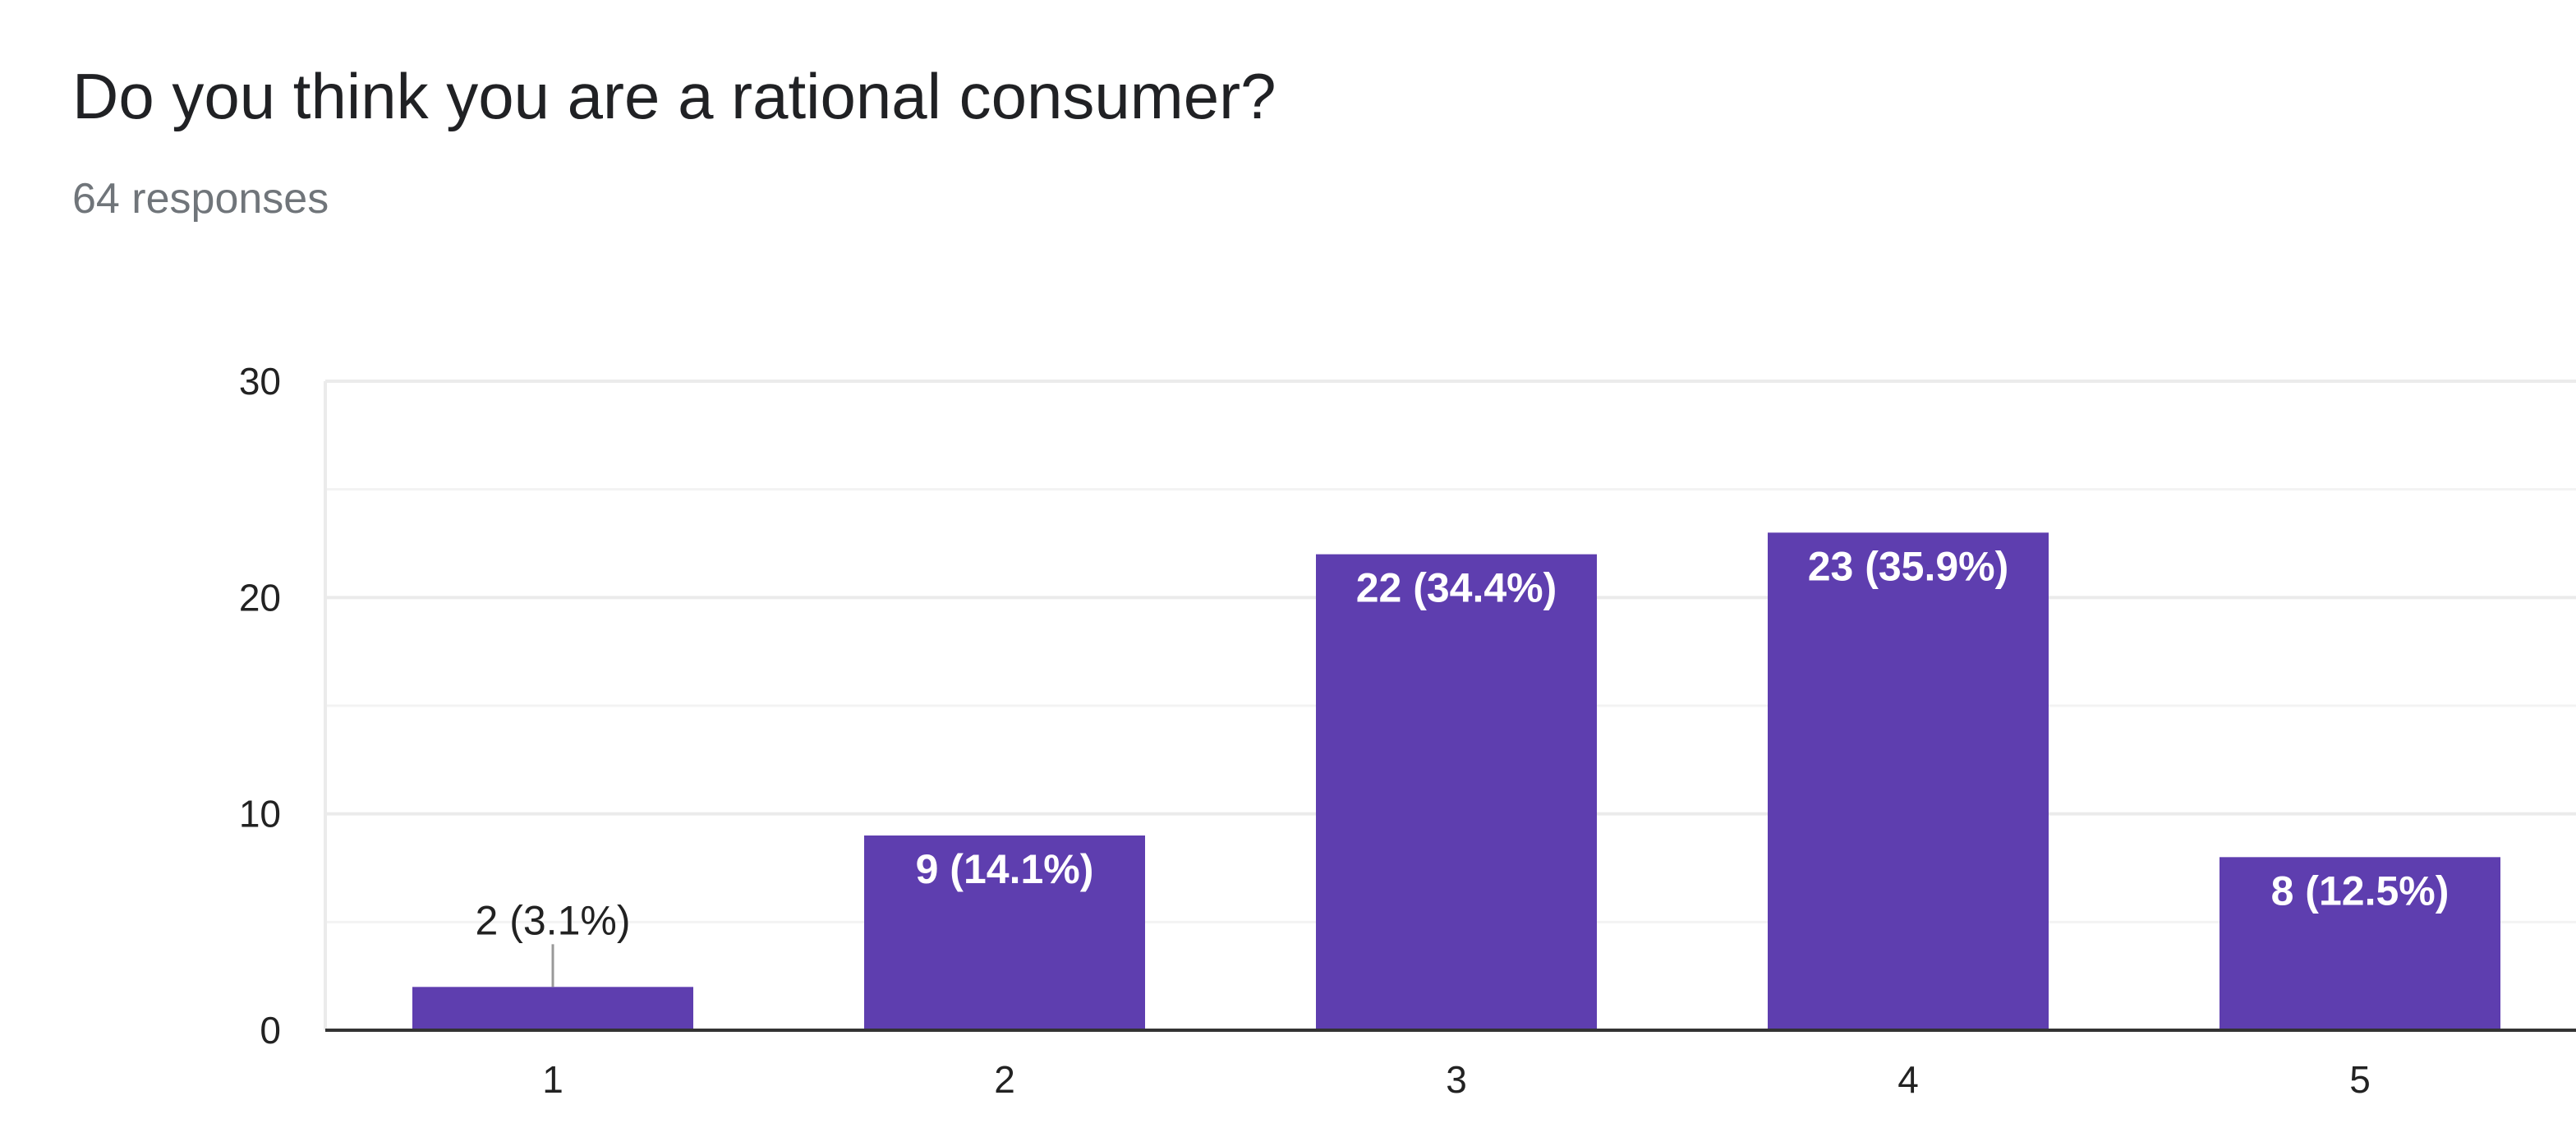 This screenshot has width=2576, height=1137. Describe the element at coordinates (200, 199) in the screenshot. I see `response-count: 64 responses` at that location.